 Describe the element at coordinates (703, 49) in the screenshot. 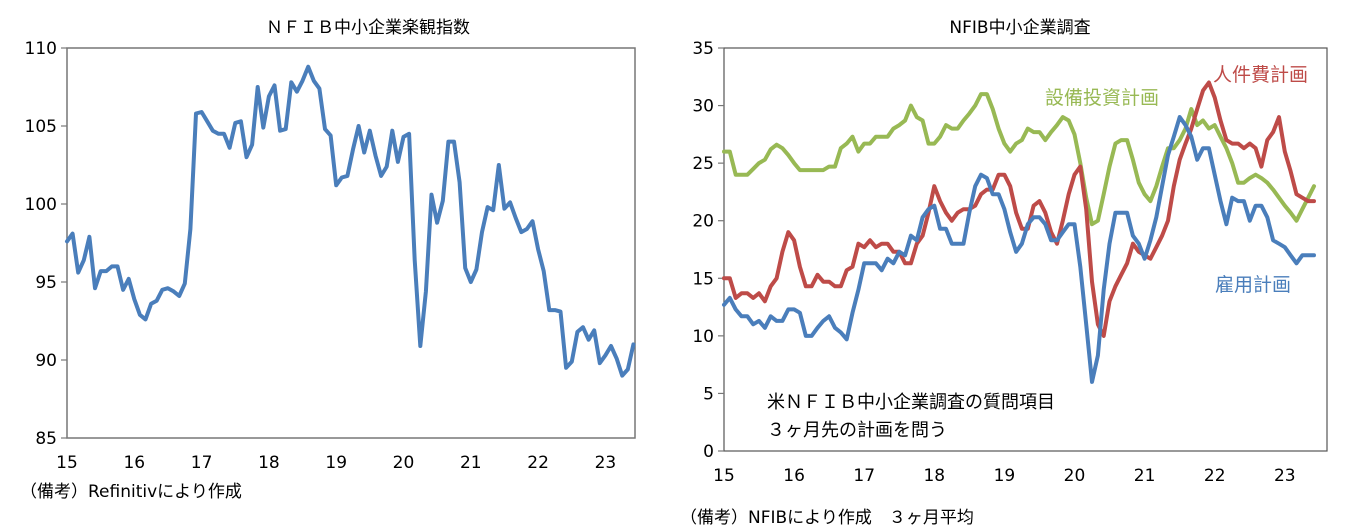

I see `y-tick-label: 35` at that location.